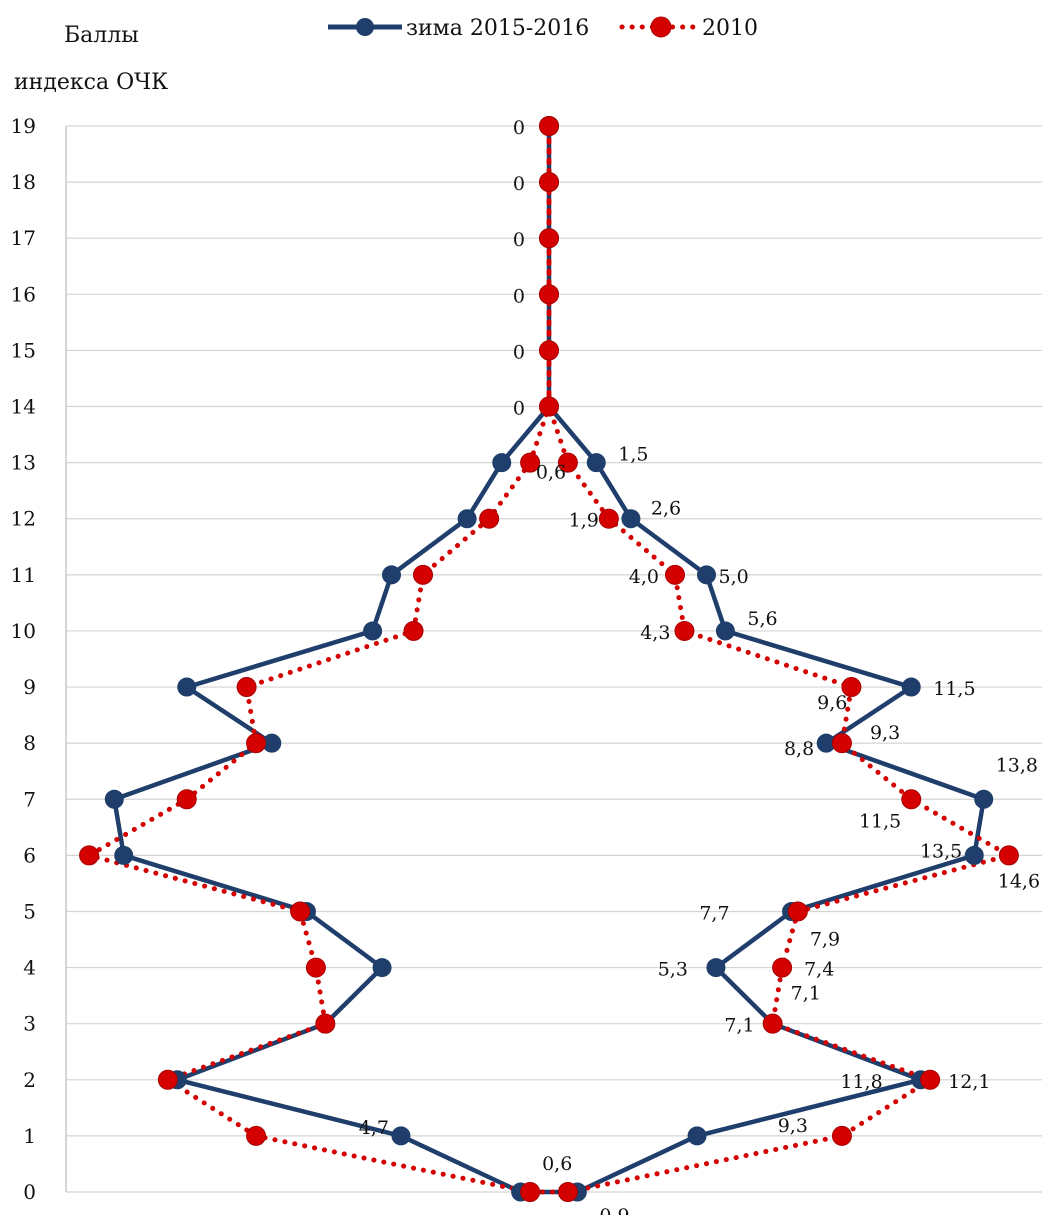 The width and height of the screenshot is (1056, 1215). What do you see at coordinates (23, 575) in the screenshot?
I see `y-tick-label: 11` at bounding box center [23, 575].